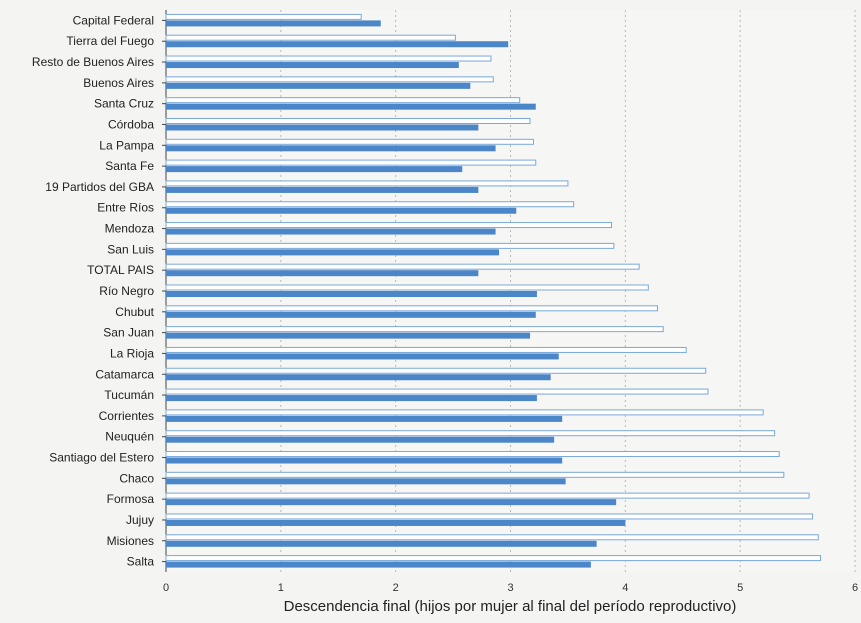 Image resolution: width=861 pixels, height=623 pixels. What do you see at coordinates (625, 588) in the screenshot?
I see `x-tick-label: 4` at bounding box center [625, 588].